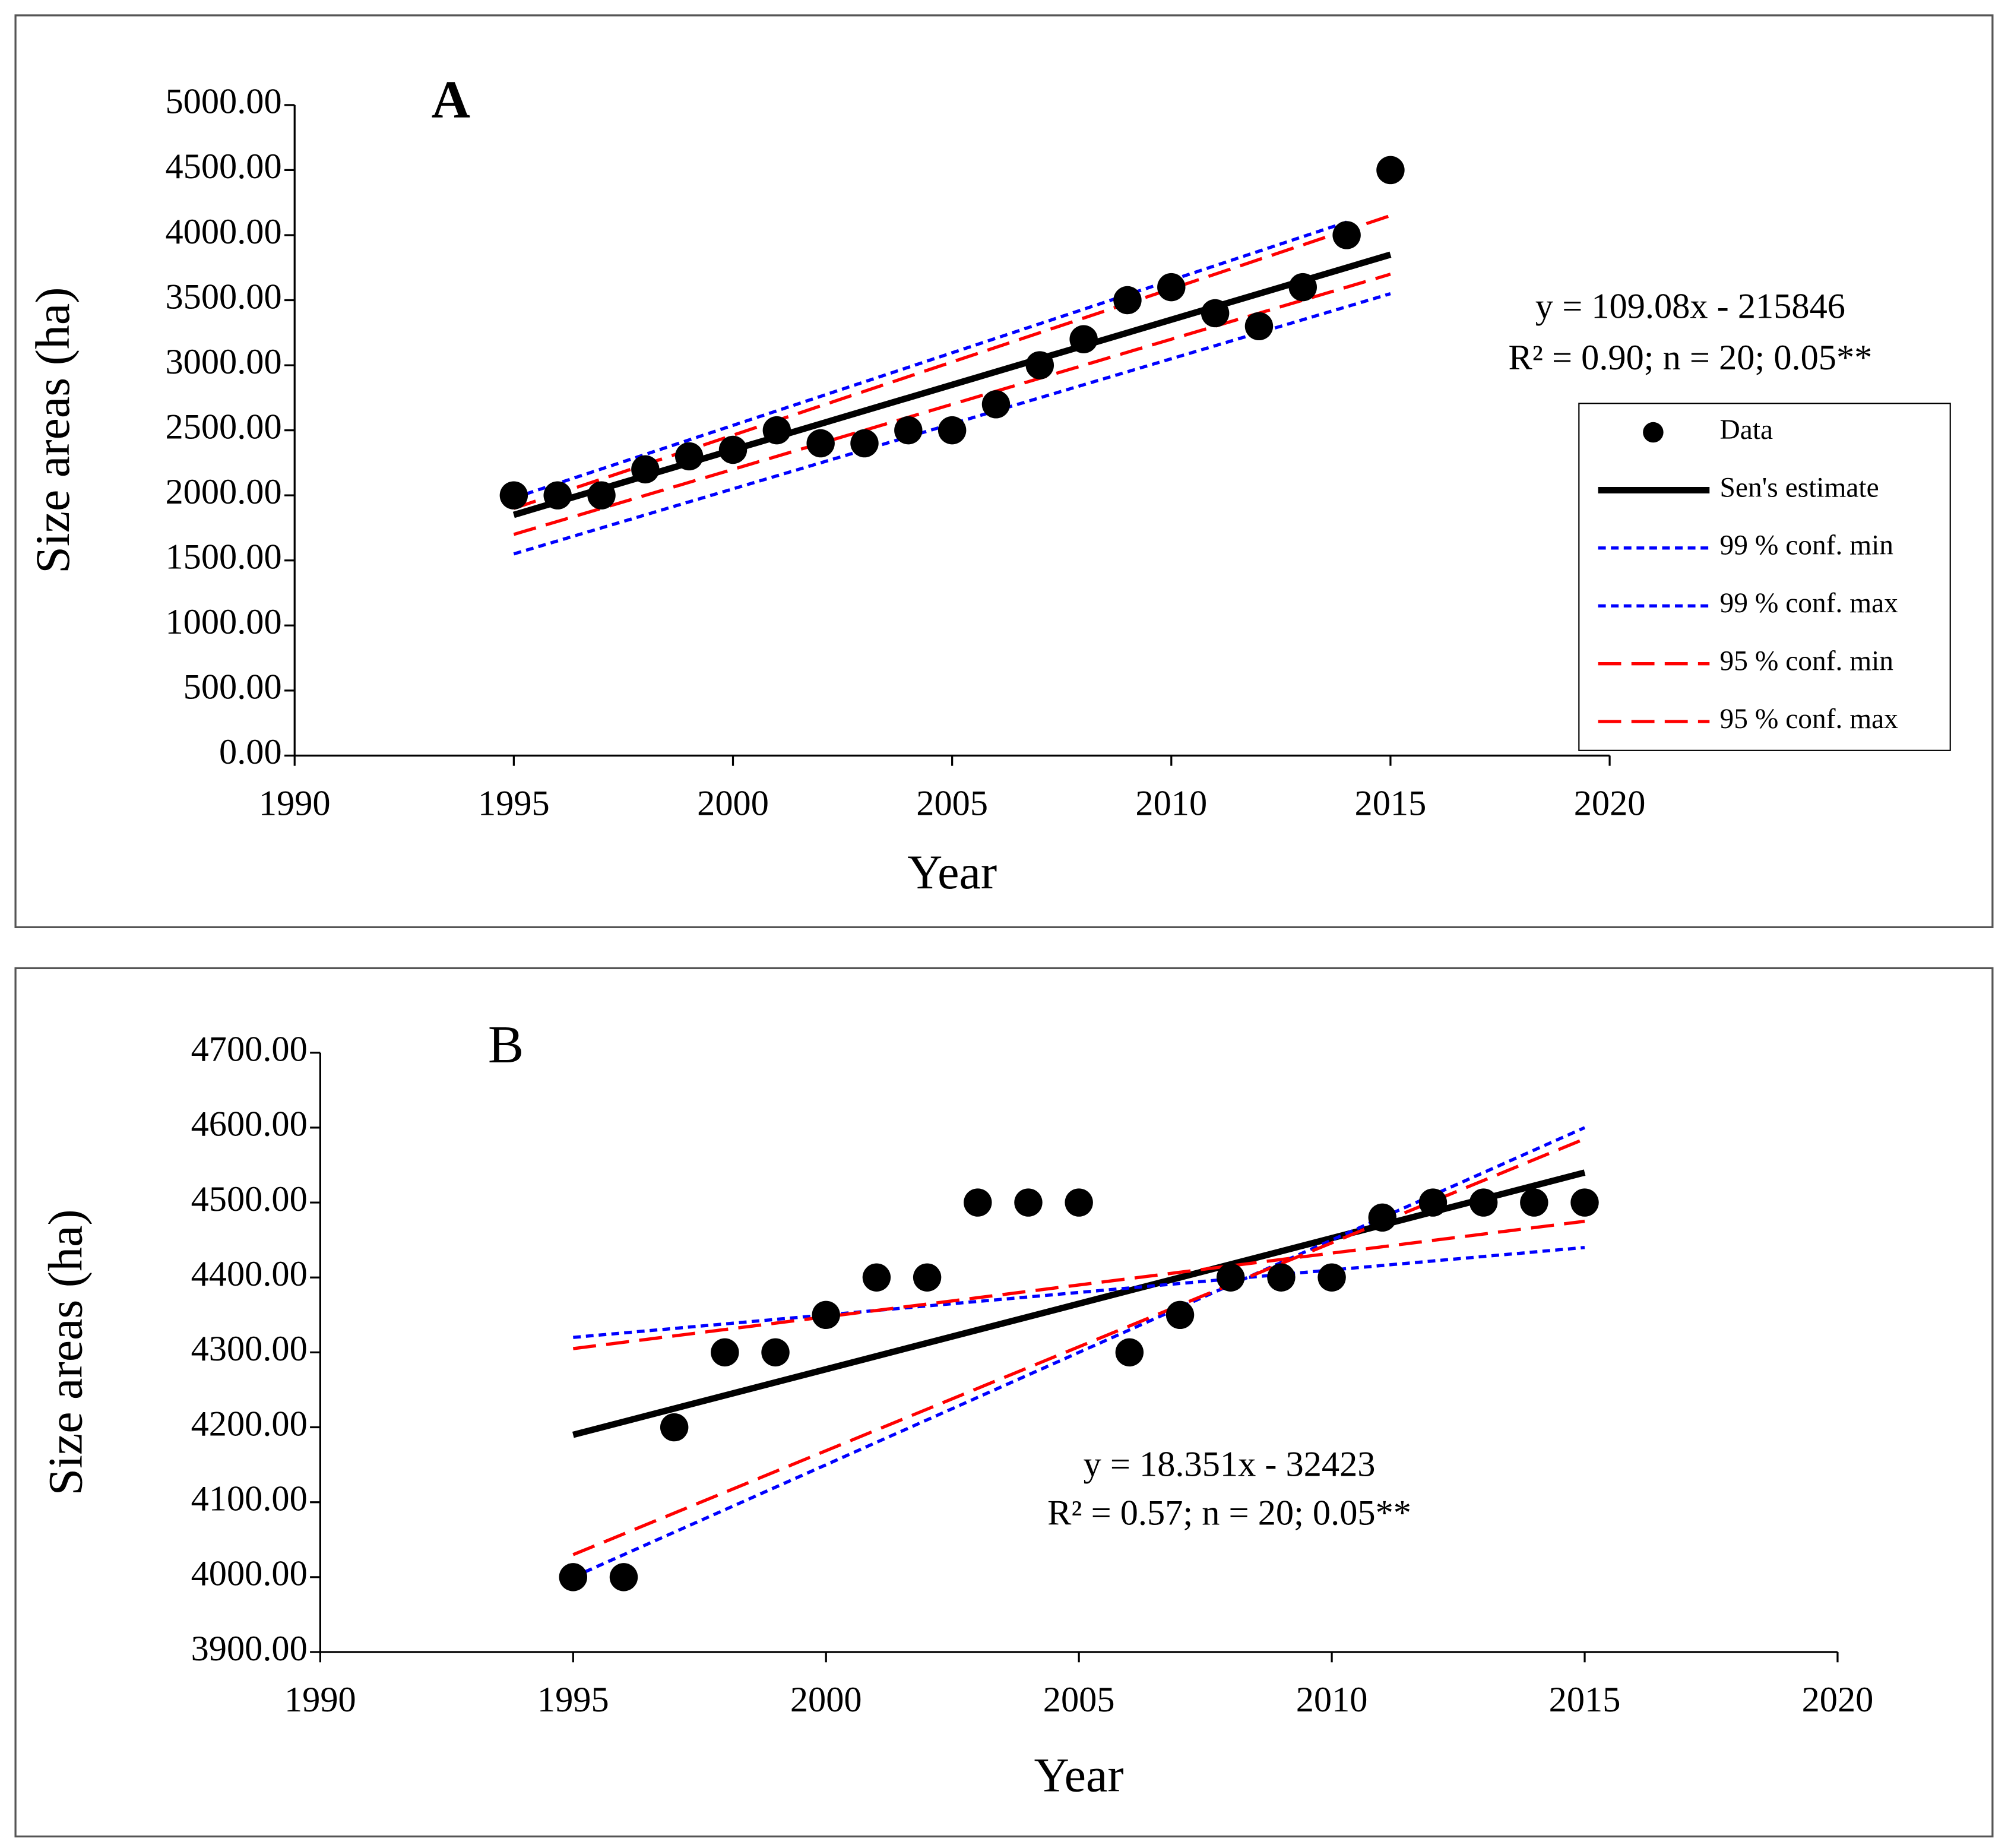 The height and width of the screenshot is (1848, 2008). What do you see at coordinates (1230, 1464) in the screenshot?
I see `annotation: y = 18.351x - 32423` at bounding box center [1230, 1464].